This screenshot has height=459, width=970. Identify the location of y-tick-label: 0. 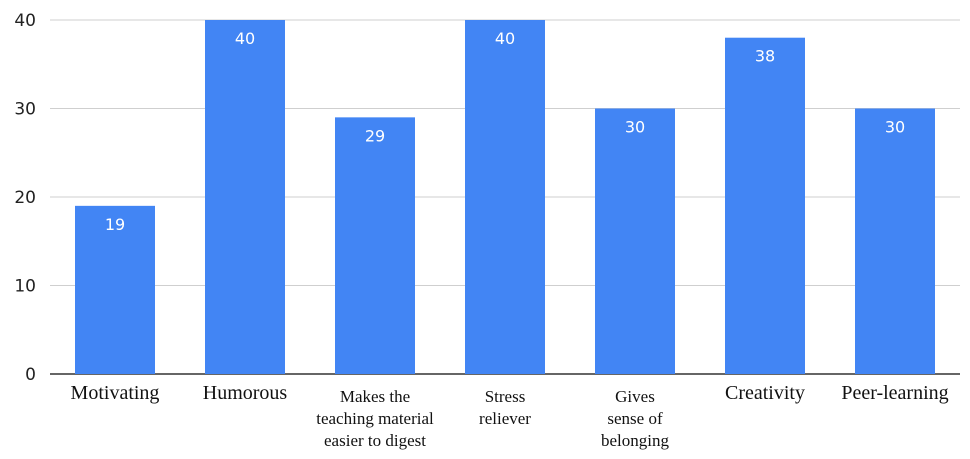
(30, 375).